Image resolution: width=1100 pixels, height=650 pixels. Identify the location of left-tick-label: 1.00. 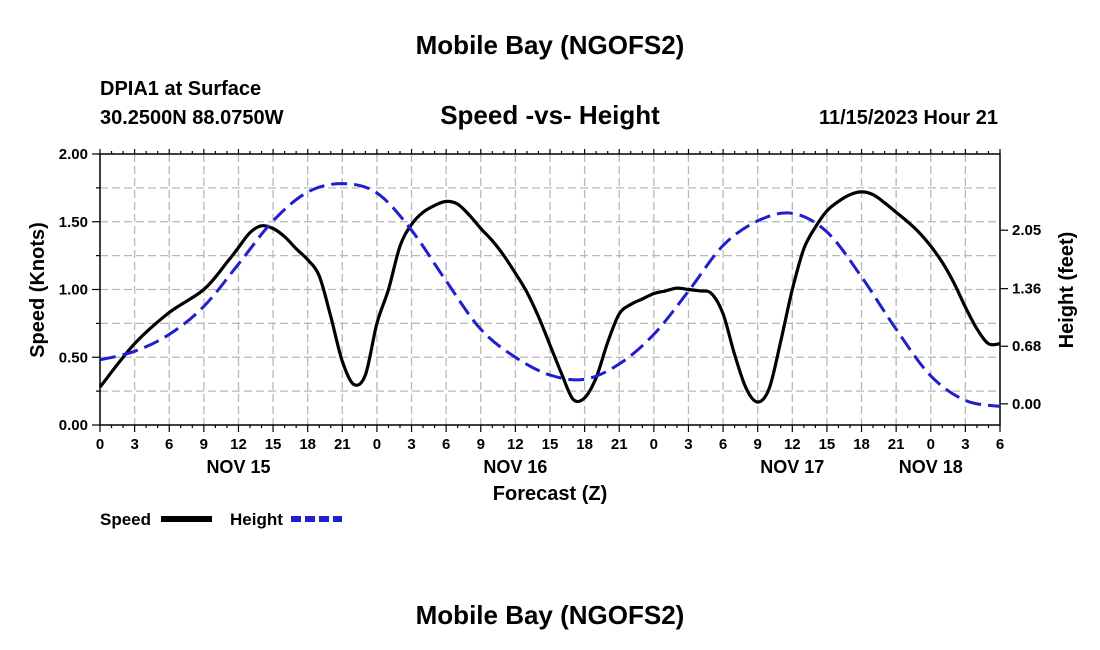
(73, 290).